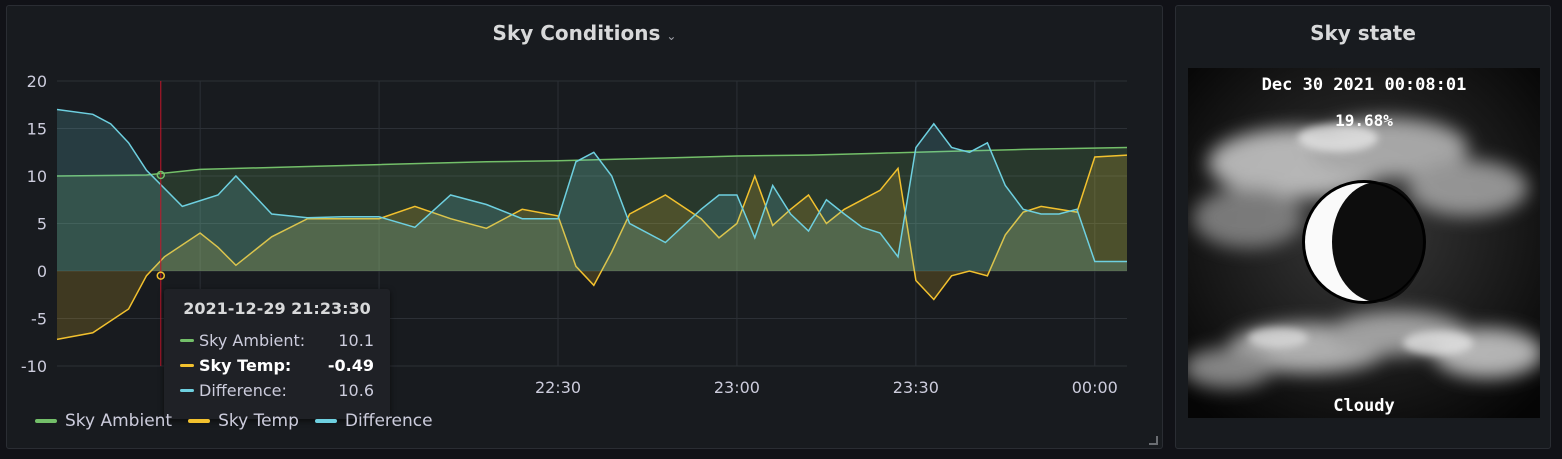 Image resolution: width=1562 pixels, height=459 pixels. I want to click on legend-item-sky-ambient: Sky Ambient, so click(103, 421).